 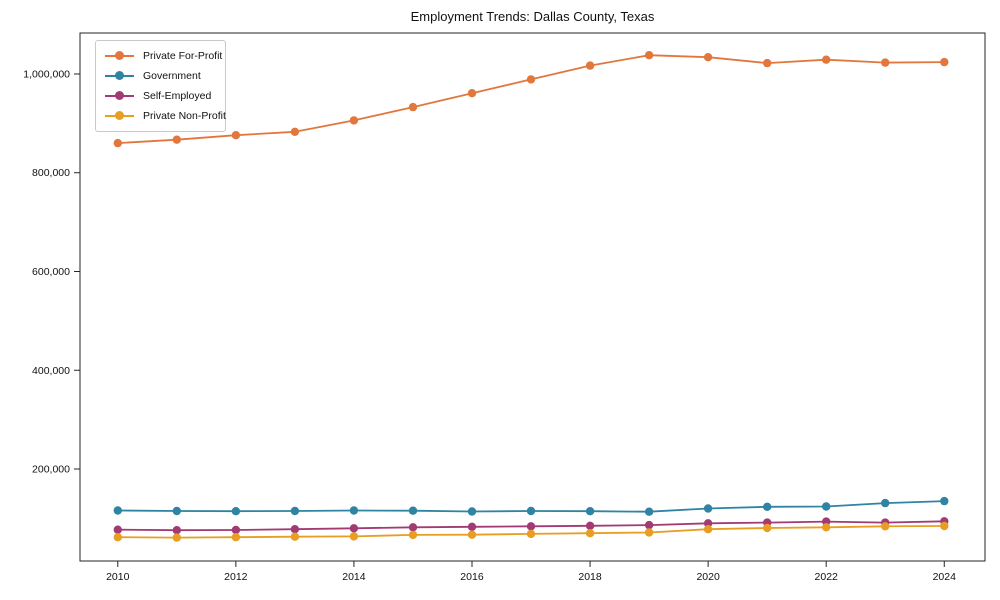 What do you see at coordinates (119, 76) in the screenshot?
I see `legend-marker-government` at bounding box center [119, 76].